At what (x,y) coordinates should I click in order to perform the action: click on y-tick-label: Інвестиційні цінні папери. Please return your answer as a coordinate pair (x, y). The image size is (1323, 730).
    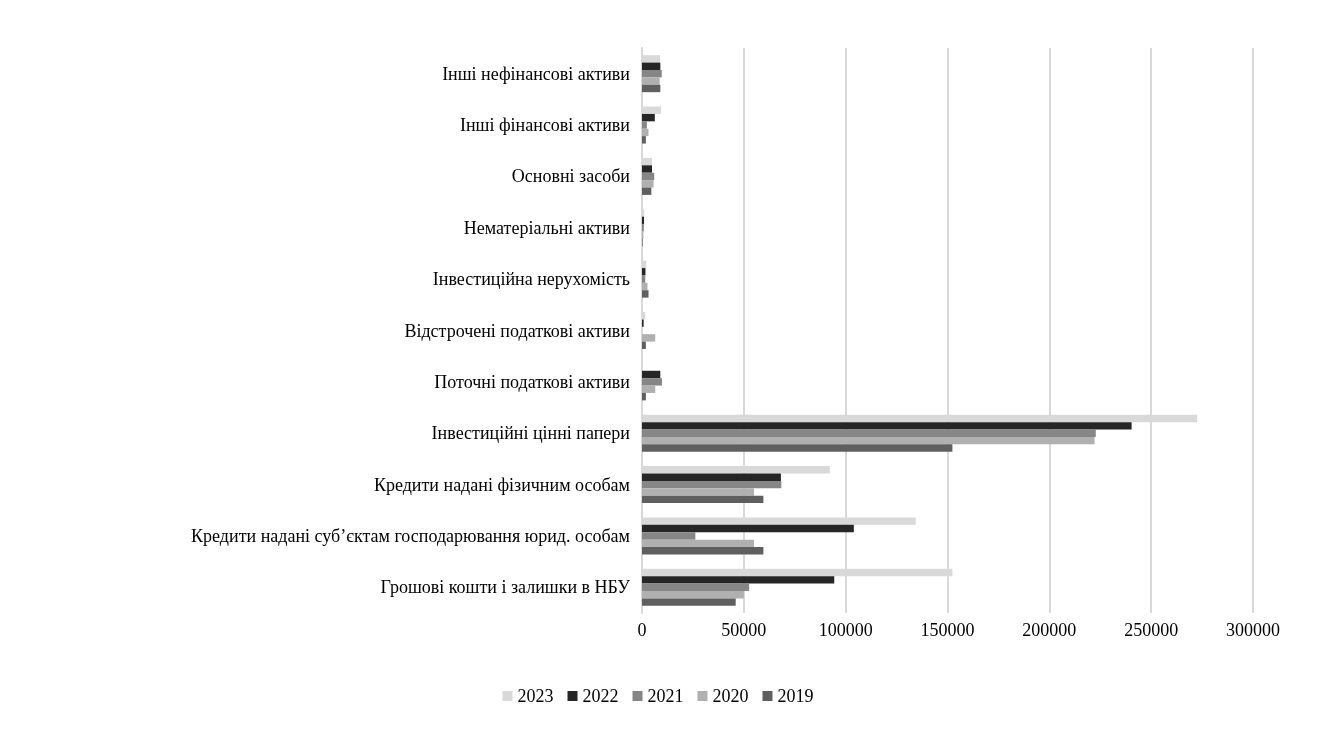
    Looking at the image, I should click on (531, 433).